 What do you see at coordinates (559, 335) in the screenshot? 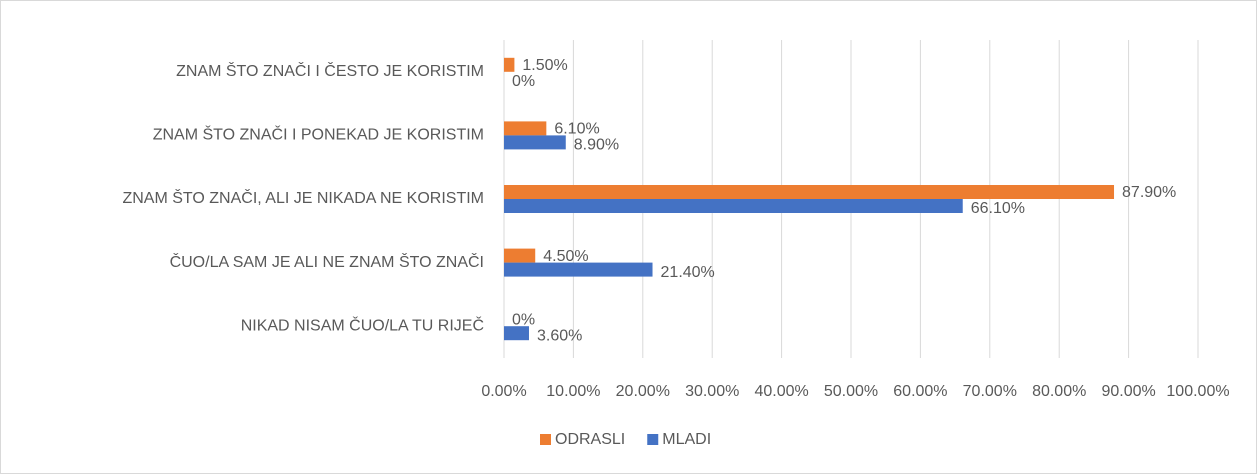
I see `data-label: 3.60%` at bounding box center [559, 335].